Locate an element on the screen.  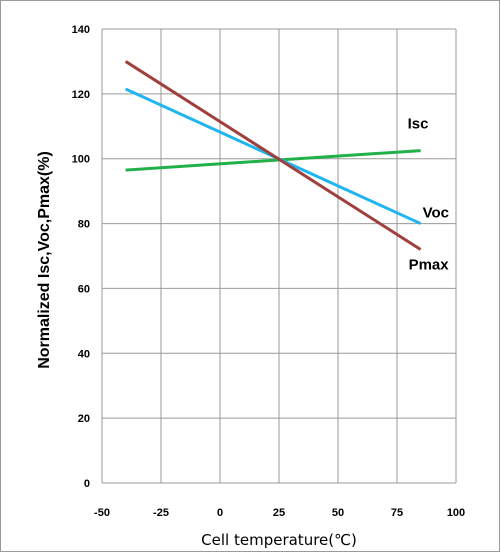
x-tick-label: 0 is located at coordinates (220, 513).